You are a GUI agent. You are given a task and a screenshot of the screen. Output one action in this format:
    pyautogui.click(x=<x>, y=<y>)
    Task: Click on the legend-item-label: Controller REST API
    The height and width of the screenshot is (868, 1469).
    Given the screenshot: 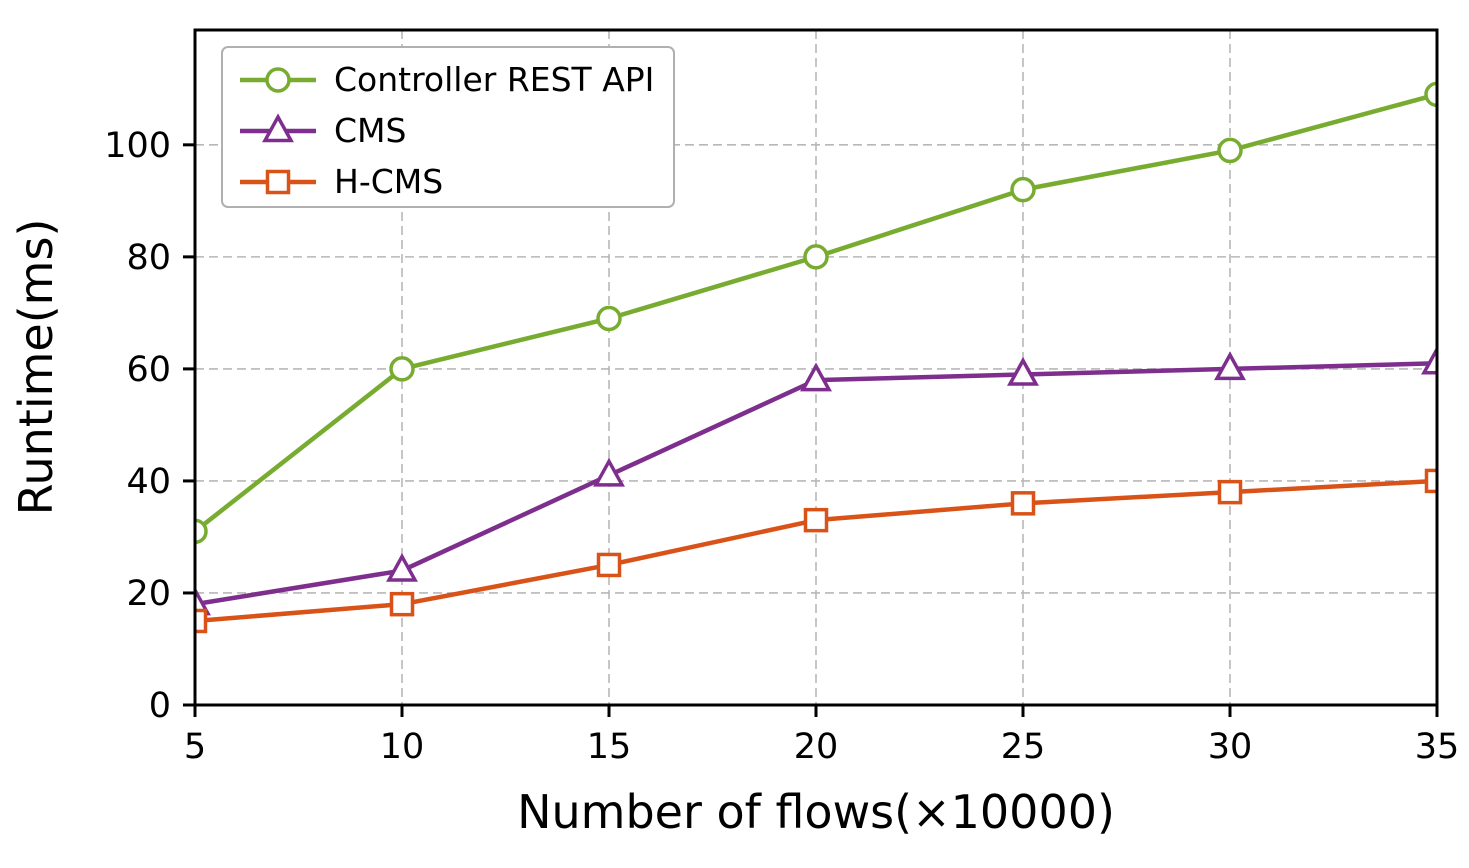 What is the action you would take?
    pyautogui.click(x=494, y=79)
    